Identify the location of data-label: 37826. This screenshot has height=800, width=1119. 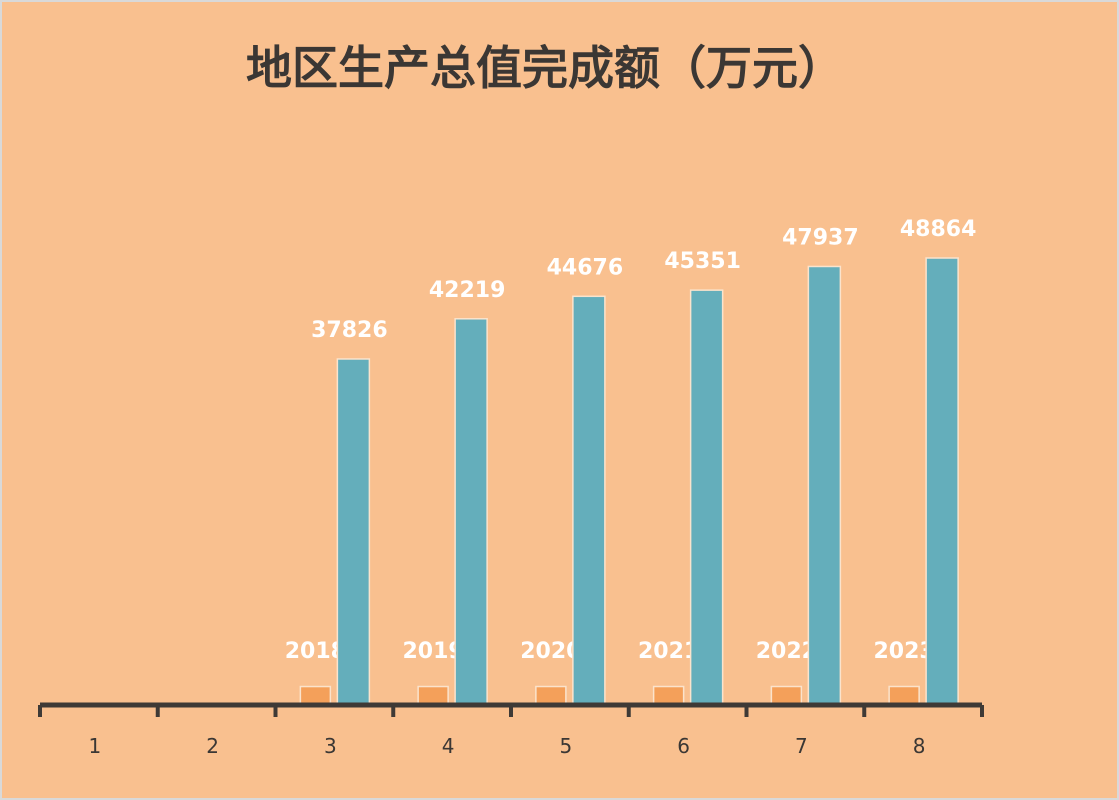
(349, 330).